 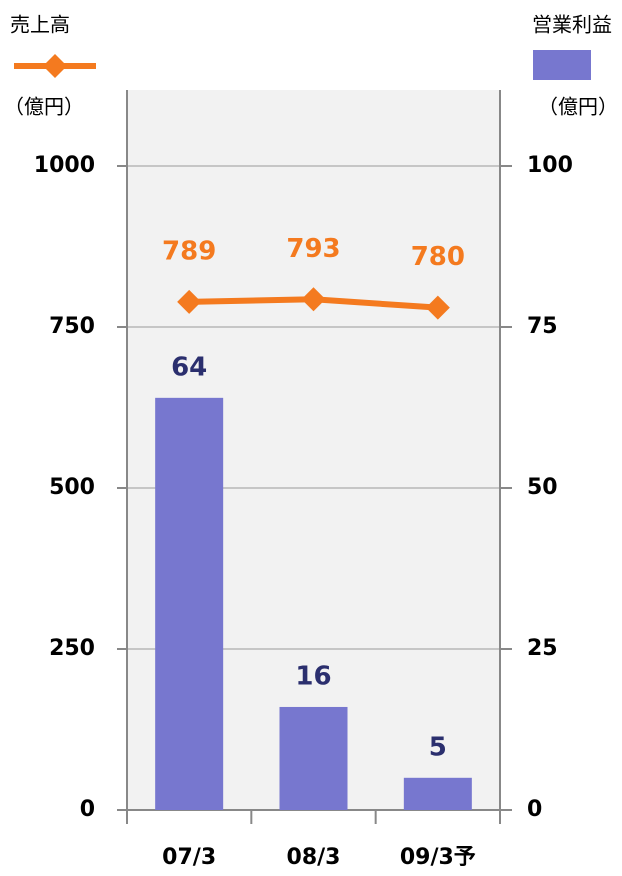 What do you see at coordinates (438, 857) in the screenshot?
I see `x-tick-label: 09/3予` at bounding box center [438, 857].